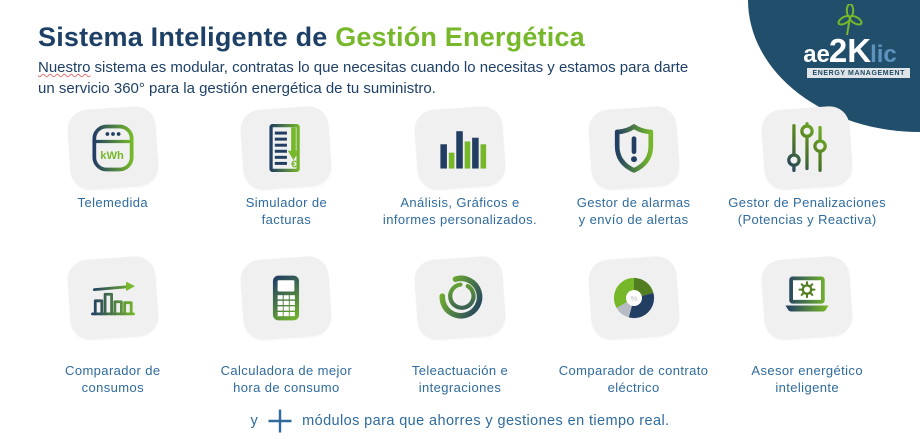 Image resolution: width=920 pixels, height=448 pixels. I want to click on module-comparador-contrato: % Comparador de contrato eléctrico, so click(634, 326).